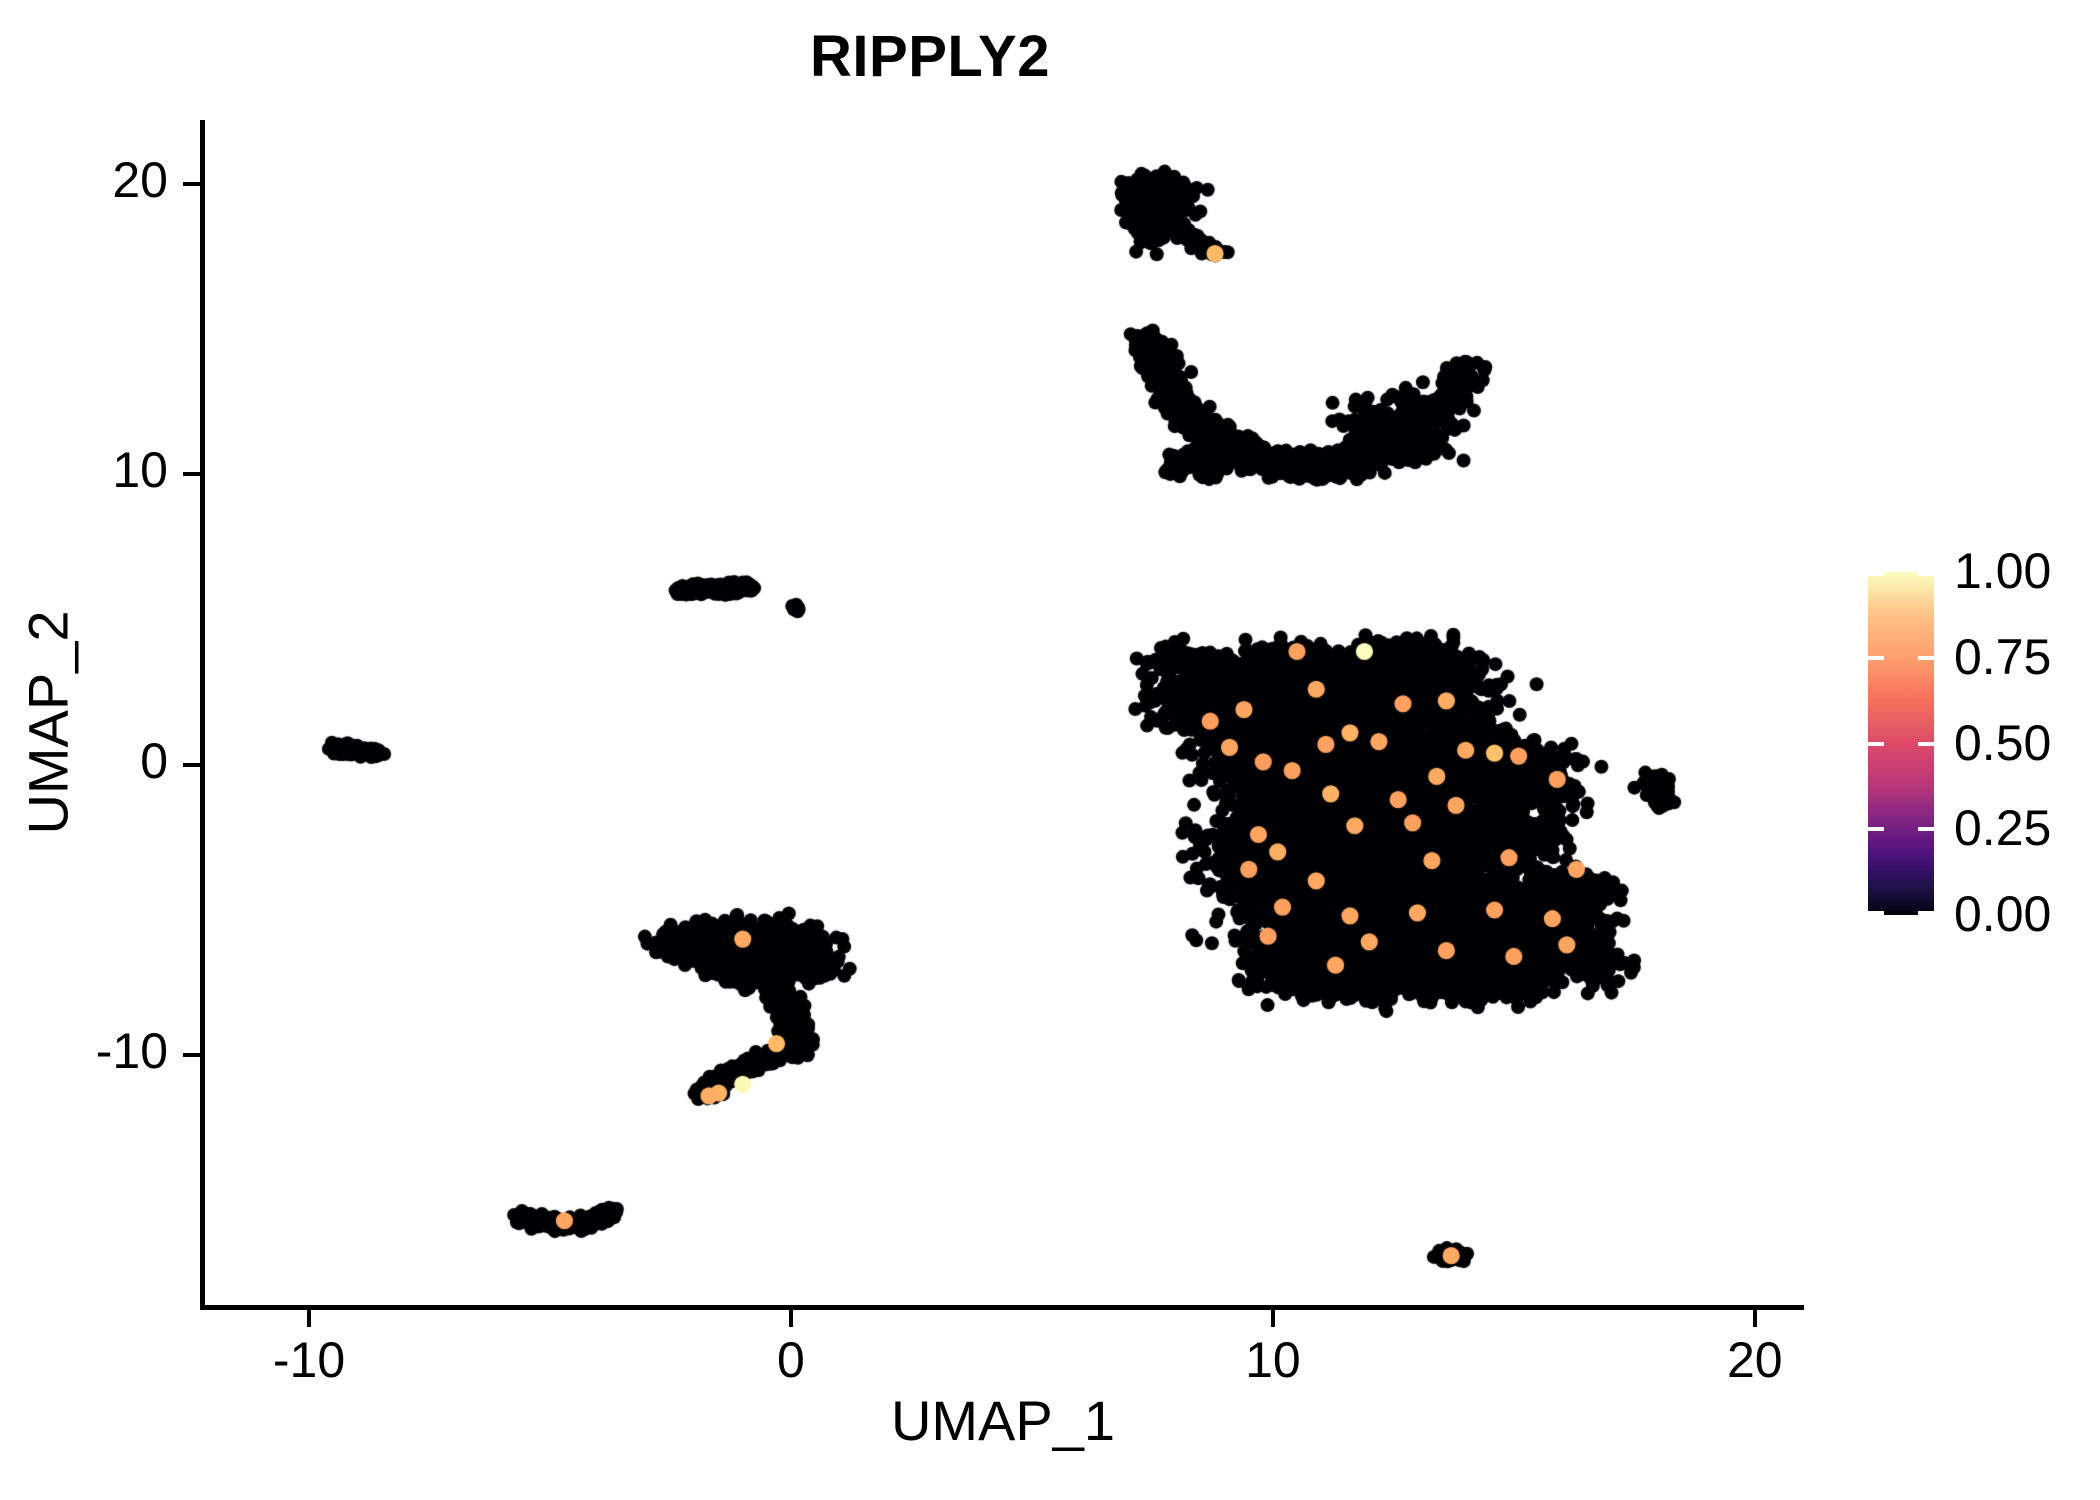  I want to click on color-legend: 1.00 0.75 0.50 0.25 0.00, so click(1984, 742).